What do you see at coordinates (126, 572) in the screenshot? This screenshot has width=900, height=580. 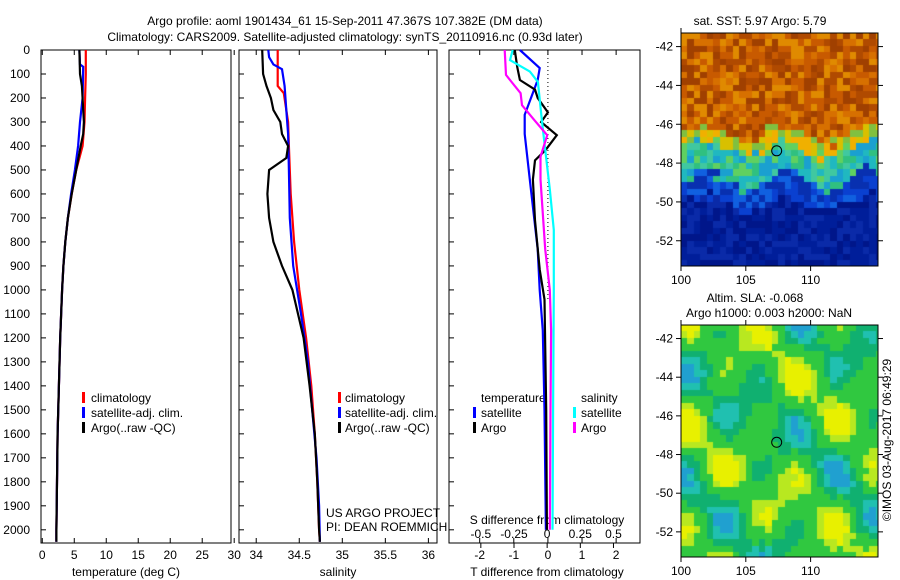 I see `temperature-xlabel: temperature (deg C)` at bounding box center [126, 572].